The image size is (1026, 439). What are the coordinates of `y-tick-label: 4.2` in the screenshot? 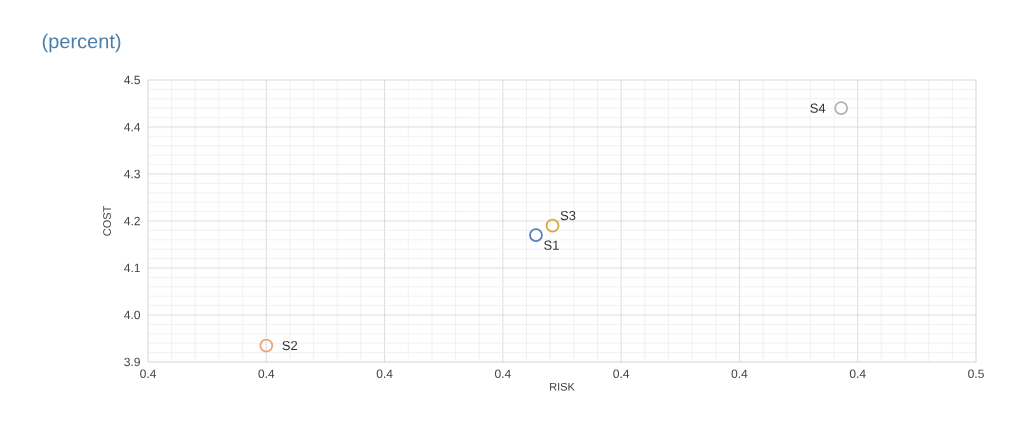 It's located at (132, 221).